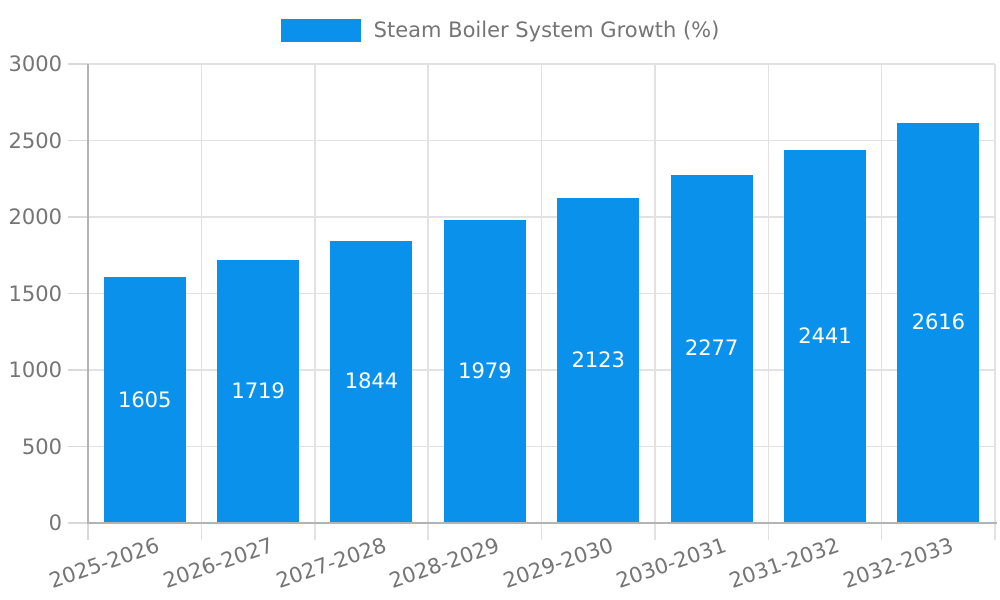 This screenshot has height=600, width=1000. I want to click on bar-value-label: 1979, so click(485, 371).